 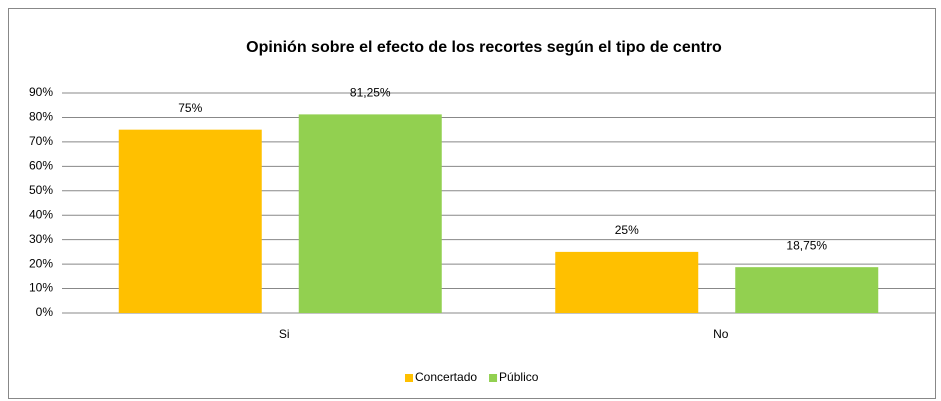 What do you see at coordinates (519, 377) in the screenshot?
I see `legend-label: Público` at bounding box center [519, 377].